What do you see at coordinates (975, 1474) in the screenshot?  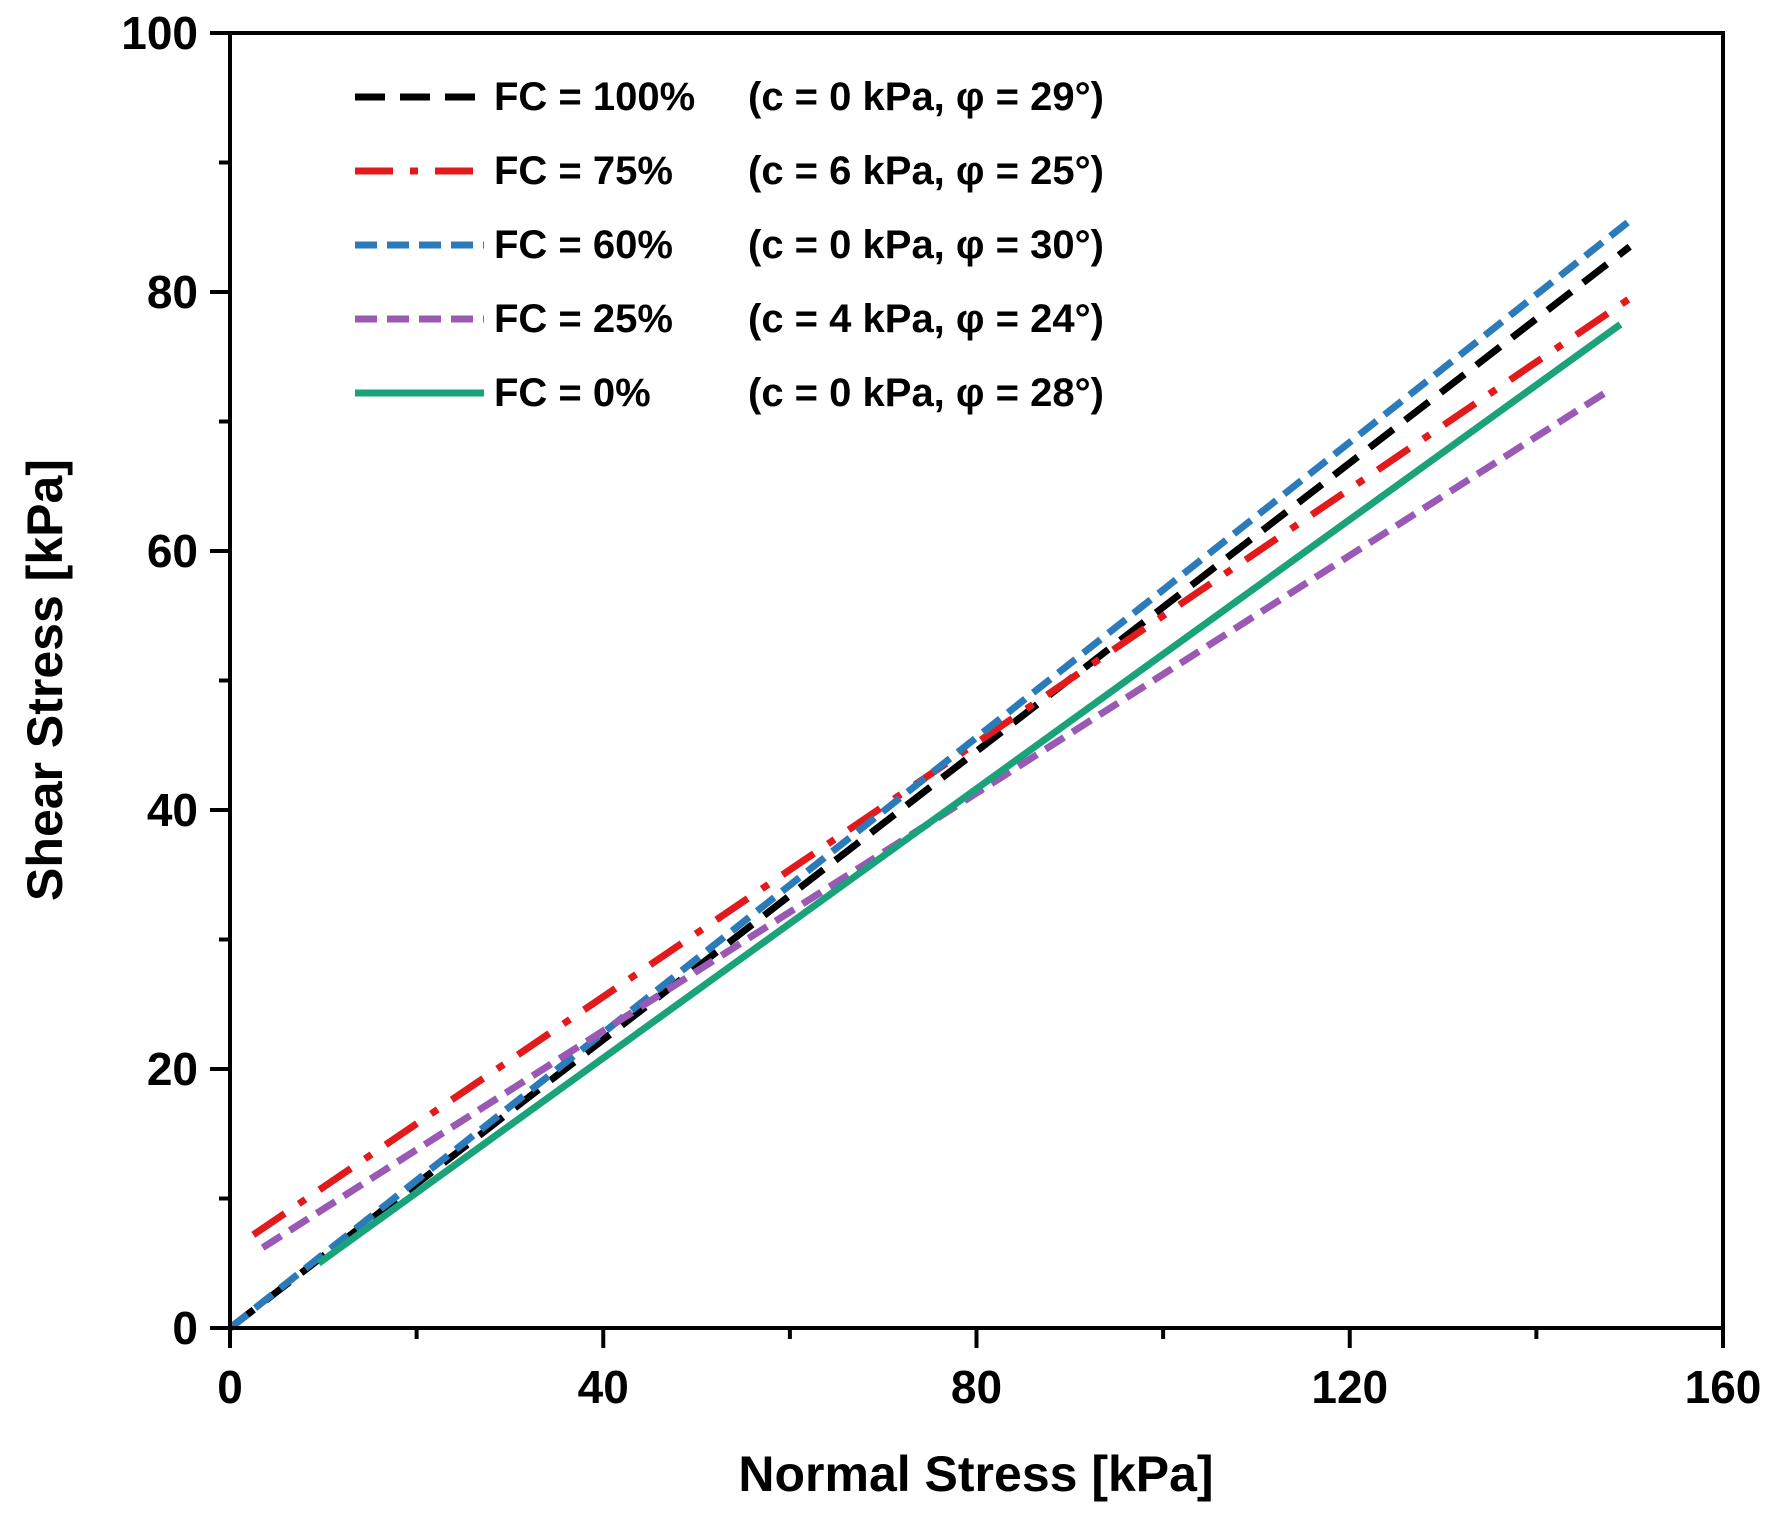 I see `x-axis-title: Normal Stress [kPa]` at bounding box center [975, 1474].